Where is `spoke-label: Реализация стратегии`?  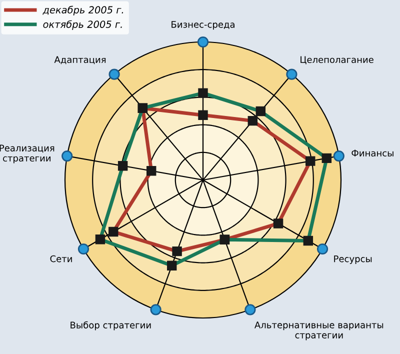
spoke-label: Реализация стратегии is located at coordinates (27, 154).